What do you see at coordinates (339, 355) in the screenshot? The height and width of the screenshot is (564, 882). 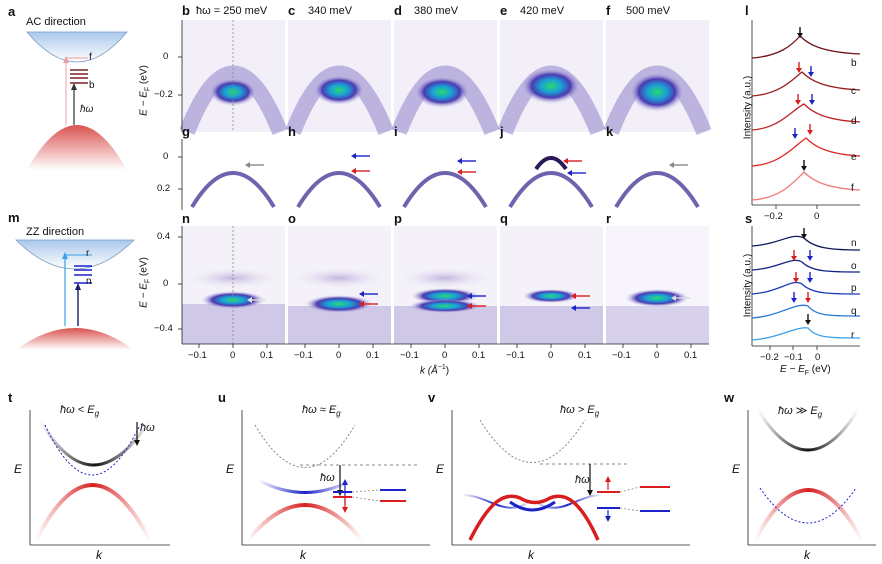 I see `kticks-o-1: 0` at bounding box center [339, 355].